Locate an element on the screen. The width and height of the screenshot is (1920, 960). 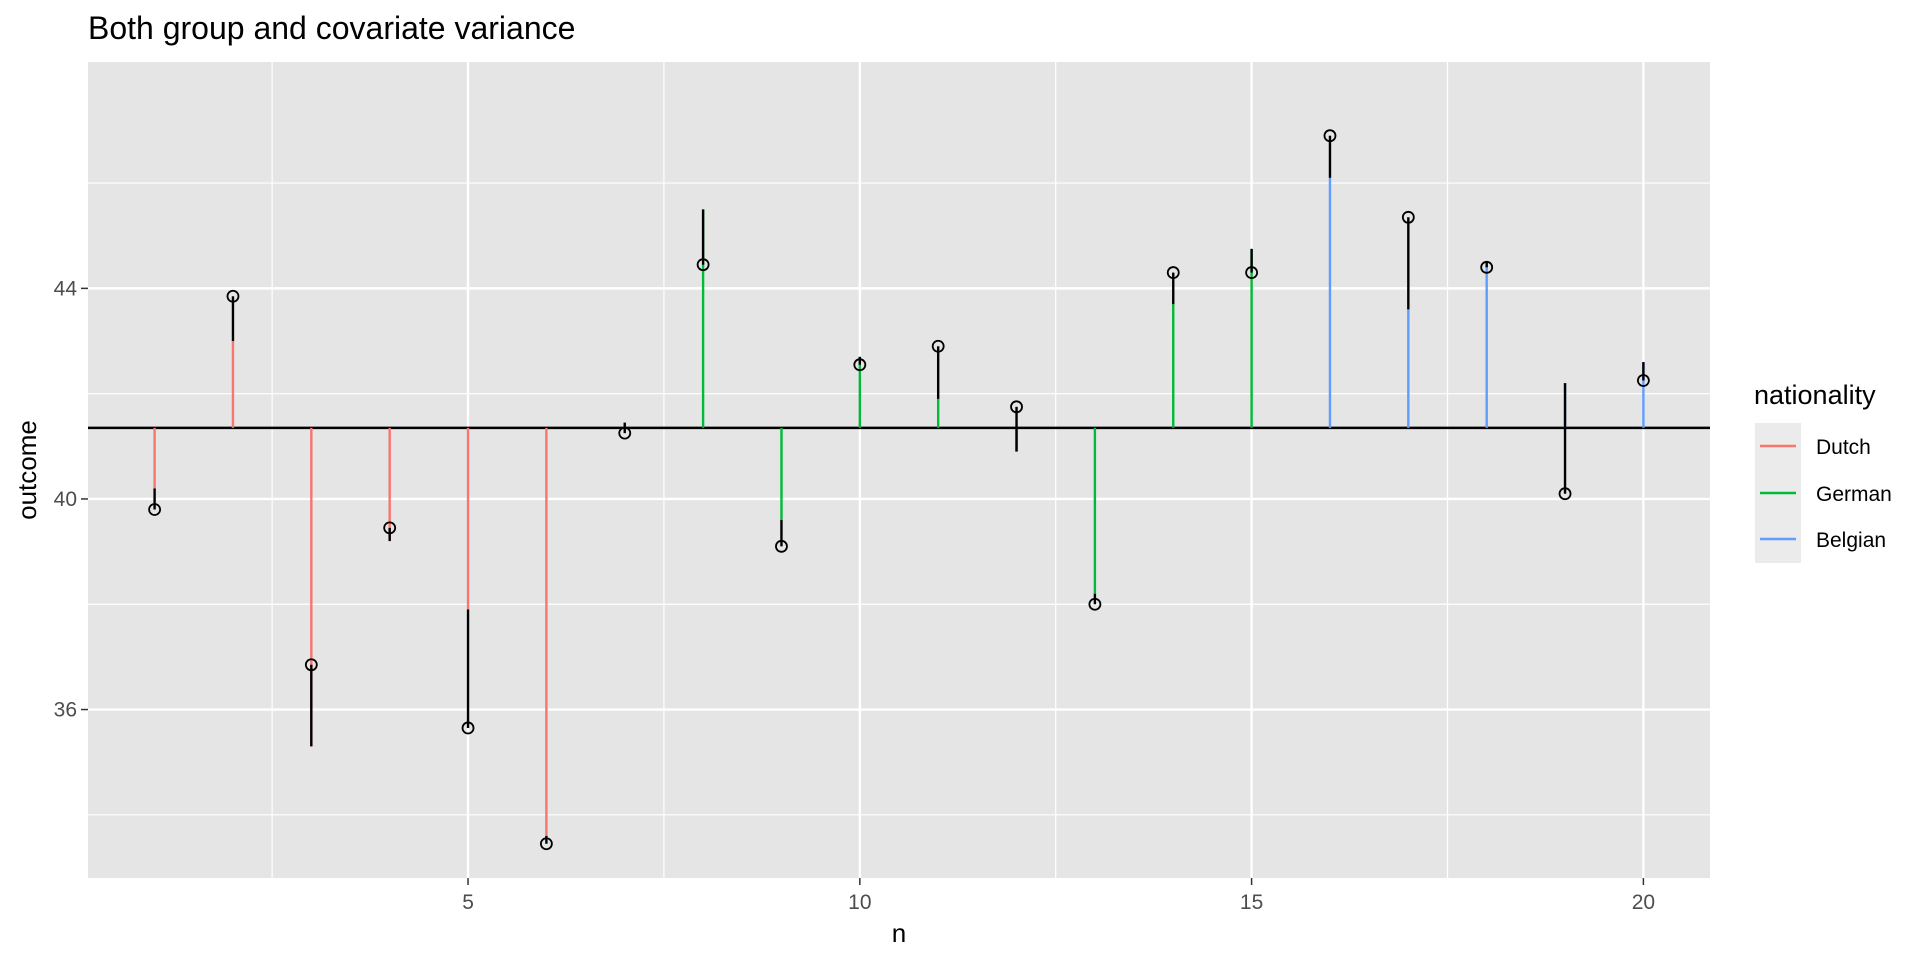
chart-title: Both group and covariate variance is located at coordinates (331, 28).